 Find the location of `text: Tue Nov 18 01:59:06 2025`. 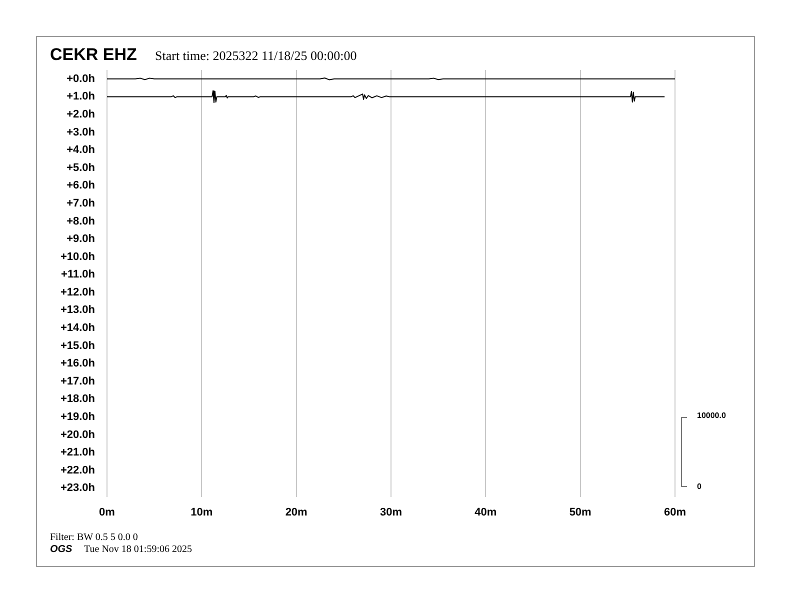

text: Tue Nov 18 01:59:06 2025 is located at coordinates (138, 549).